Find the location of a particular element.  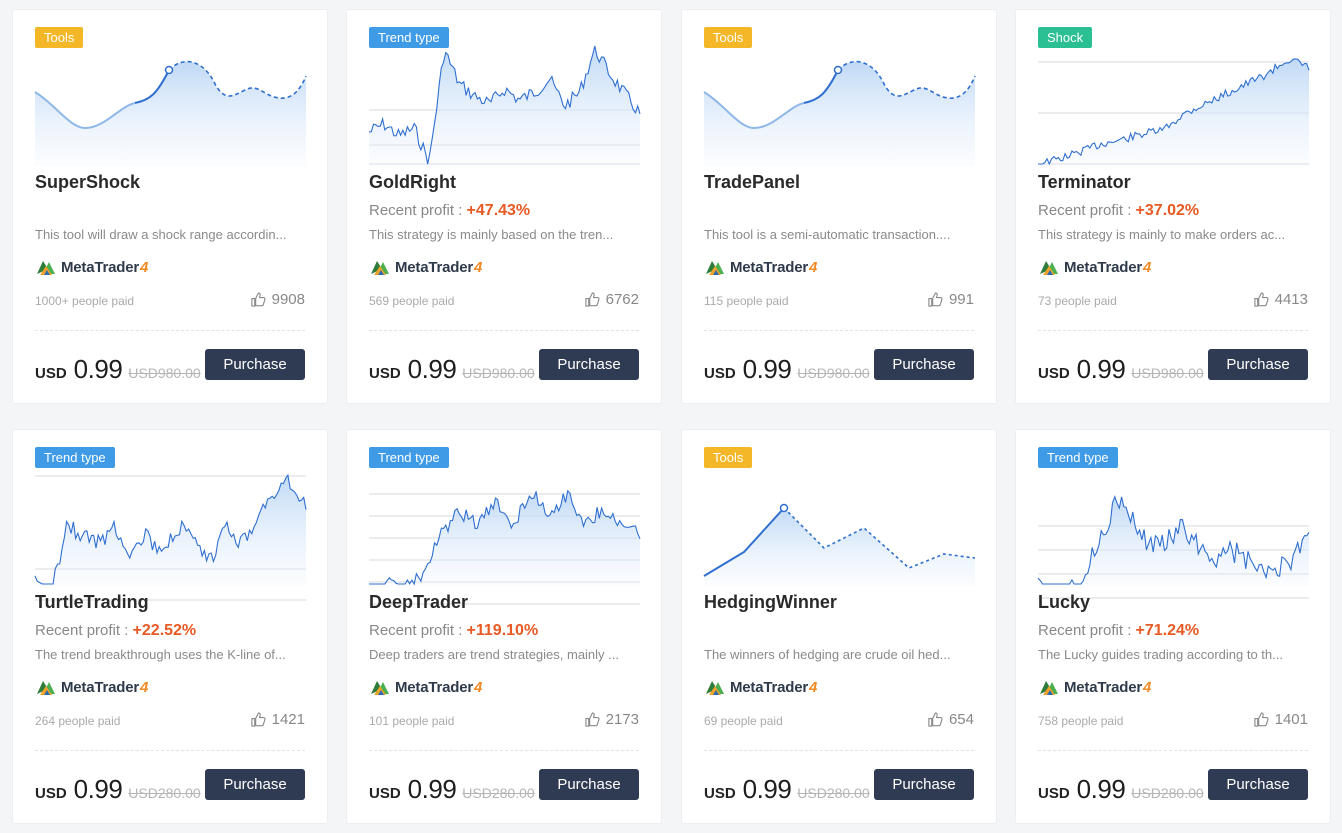

product-name: GoldRight is located at coordinates (412, 182).